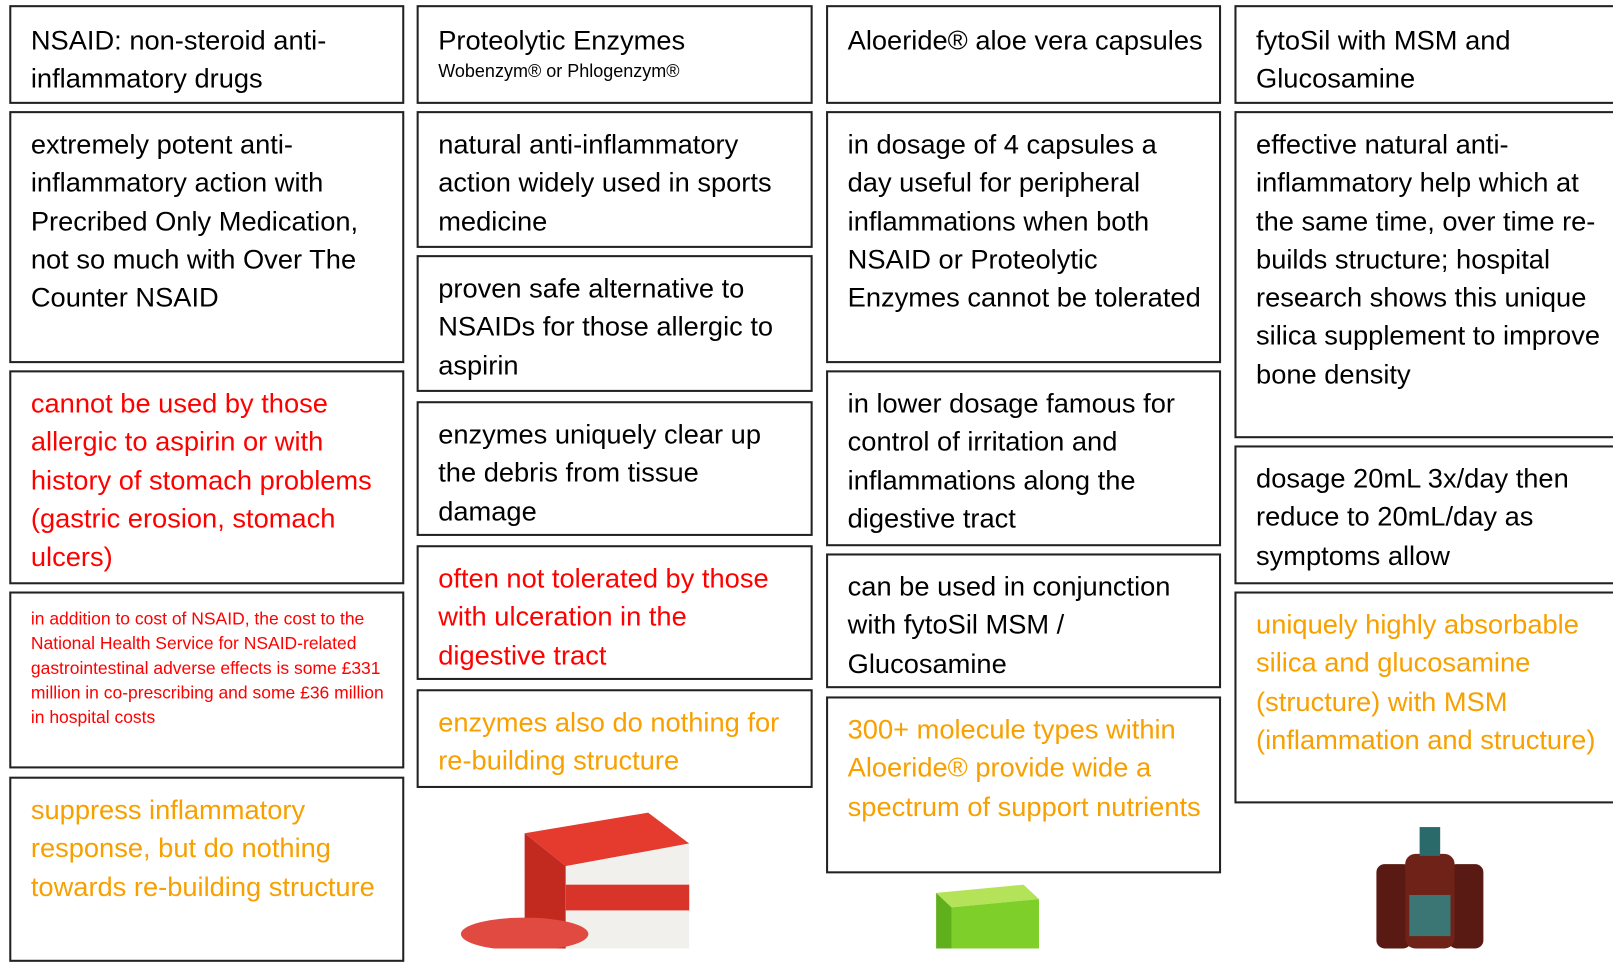 This screenshot has width=1613, height=962. I want to click on column-header: fytoSil with MSM and Glucosamine, so click(1423, 54).